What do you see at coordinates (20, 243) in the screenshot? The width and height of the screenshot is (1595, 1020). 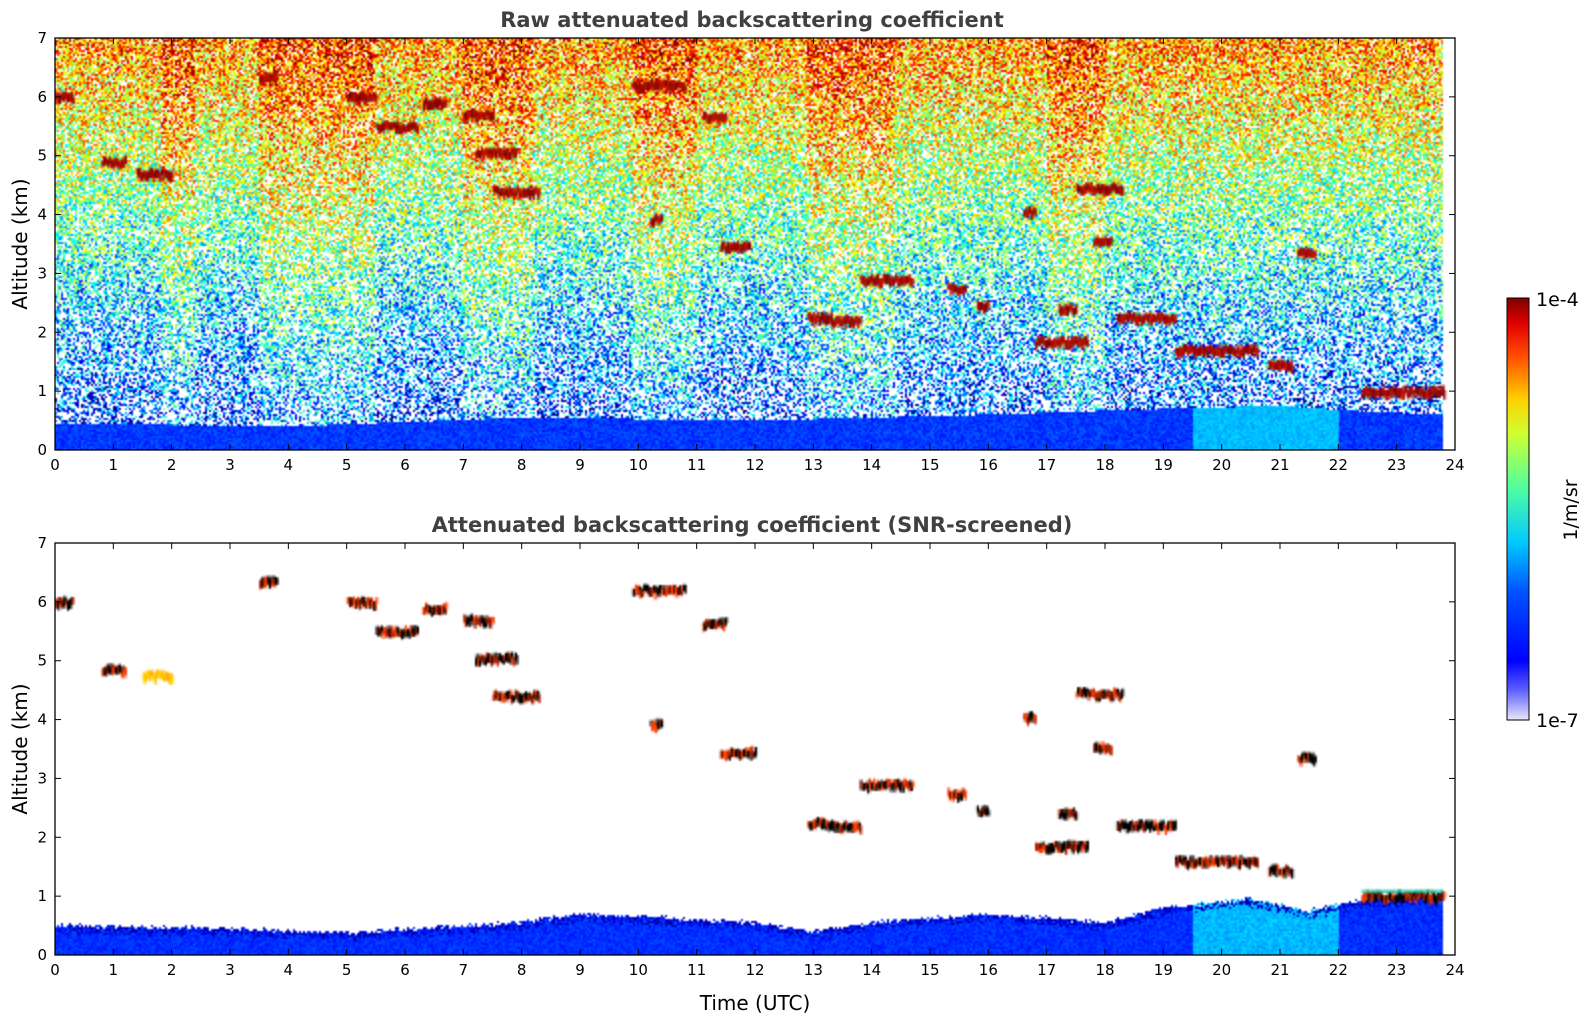 I see `top-y-axis-label: Altitude (km)` at bounding box center [20, 243].